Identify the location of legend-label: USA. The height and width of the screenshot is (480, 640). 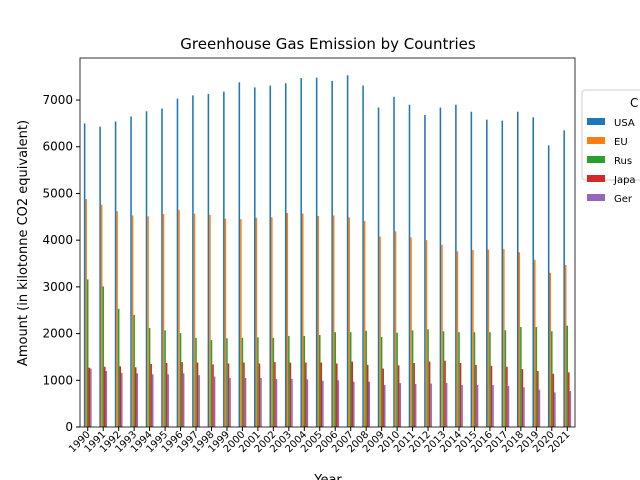
(624, 123).